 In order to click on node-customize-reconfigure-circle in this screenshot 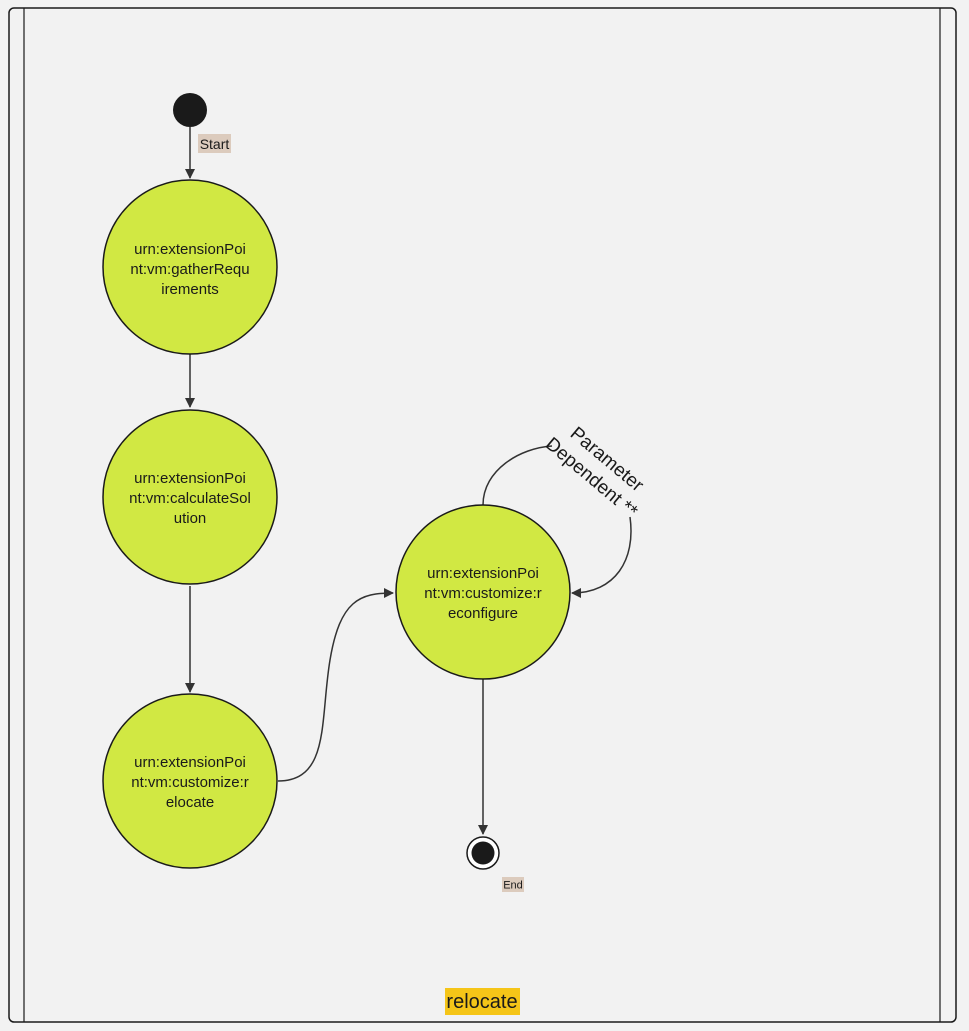, I will do `click(483, 592)`.